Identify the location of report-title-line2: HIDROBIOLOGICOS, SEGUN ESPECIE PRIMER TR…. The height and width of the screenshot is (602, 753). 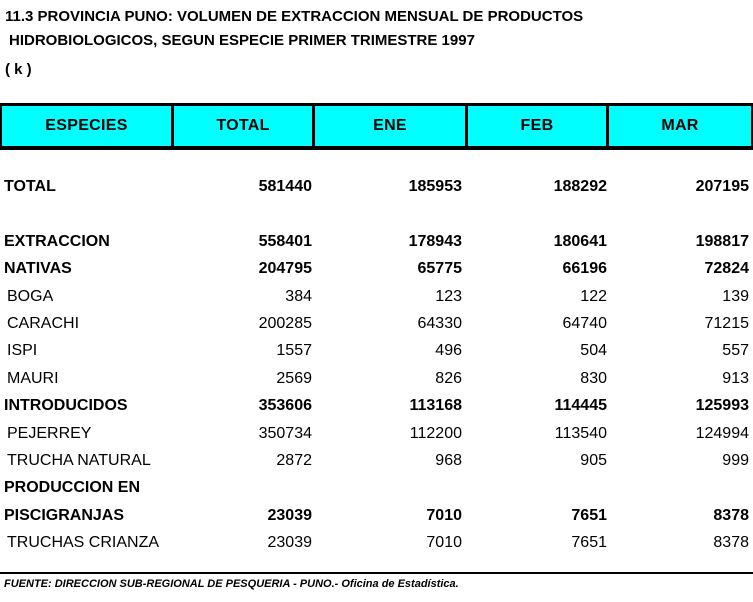
(242, 40).